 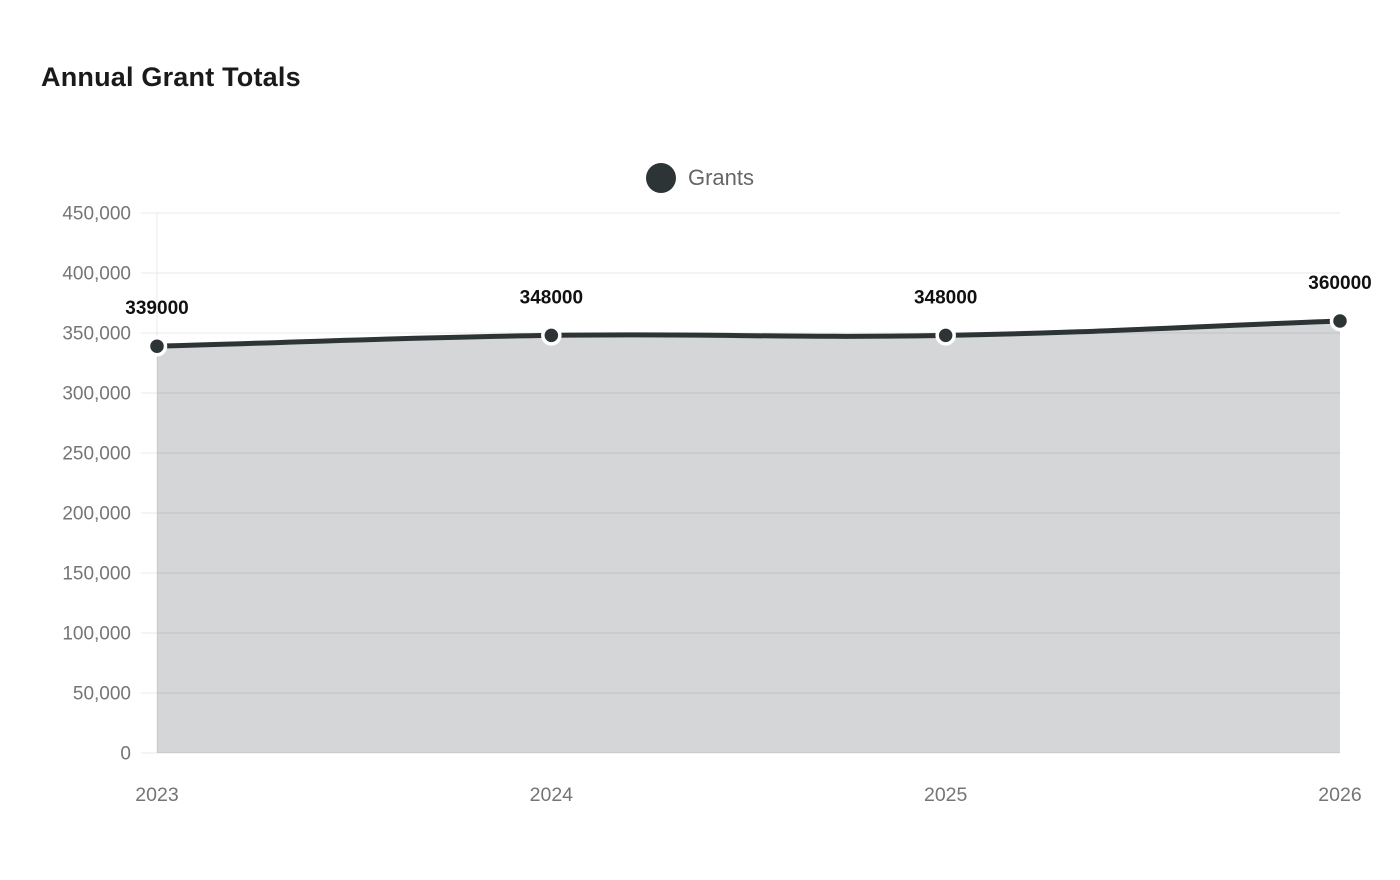 What do you see at coordinates (96, 214) in the screenshot?
I see `y-tick-label: 450,000` at bounding box center [96, 214].